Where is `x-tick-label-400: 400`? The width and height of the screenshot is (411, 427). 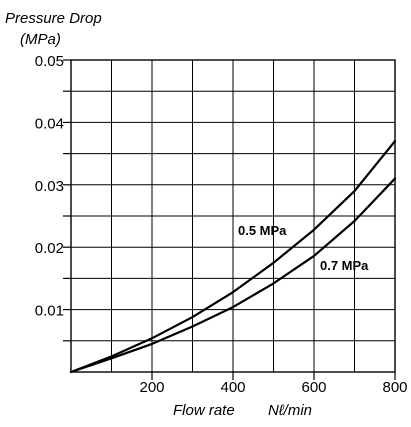
x-tick-label-400: 400 is located at coordinates (232, 387).